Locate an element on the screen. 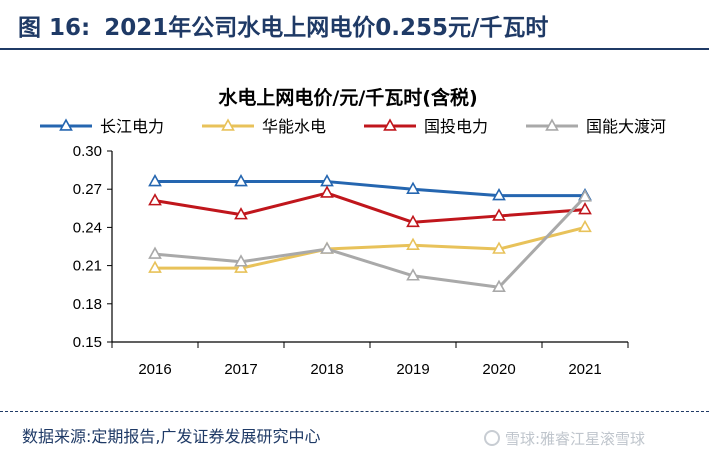 The image size is (709, 459). watermark: 雪球:雅睿江星滚雪球 is located at coordinates (564, 438).